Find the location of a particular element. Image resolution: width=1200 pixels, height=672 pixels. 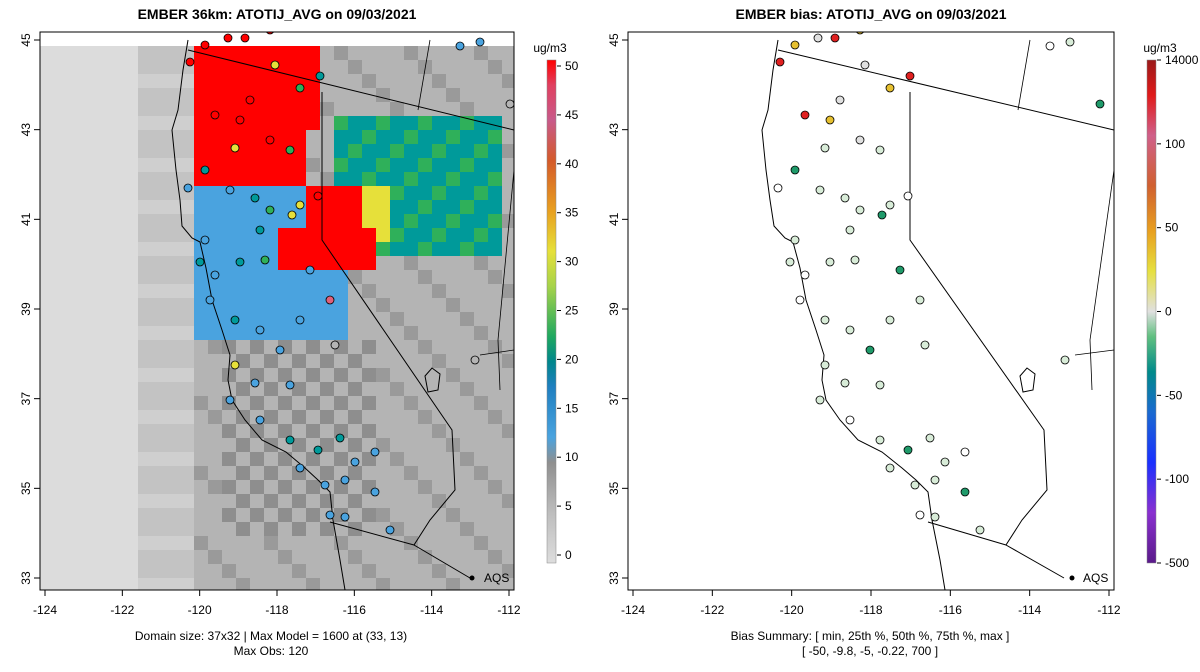

y-tick-label: 45 is located at coordinates (614, 40).